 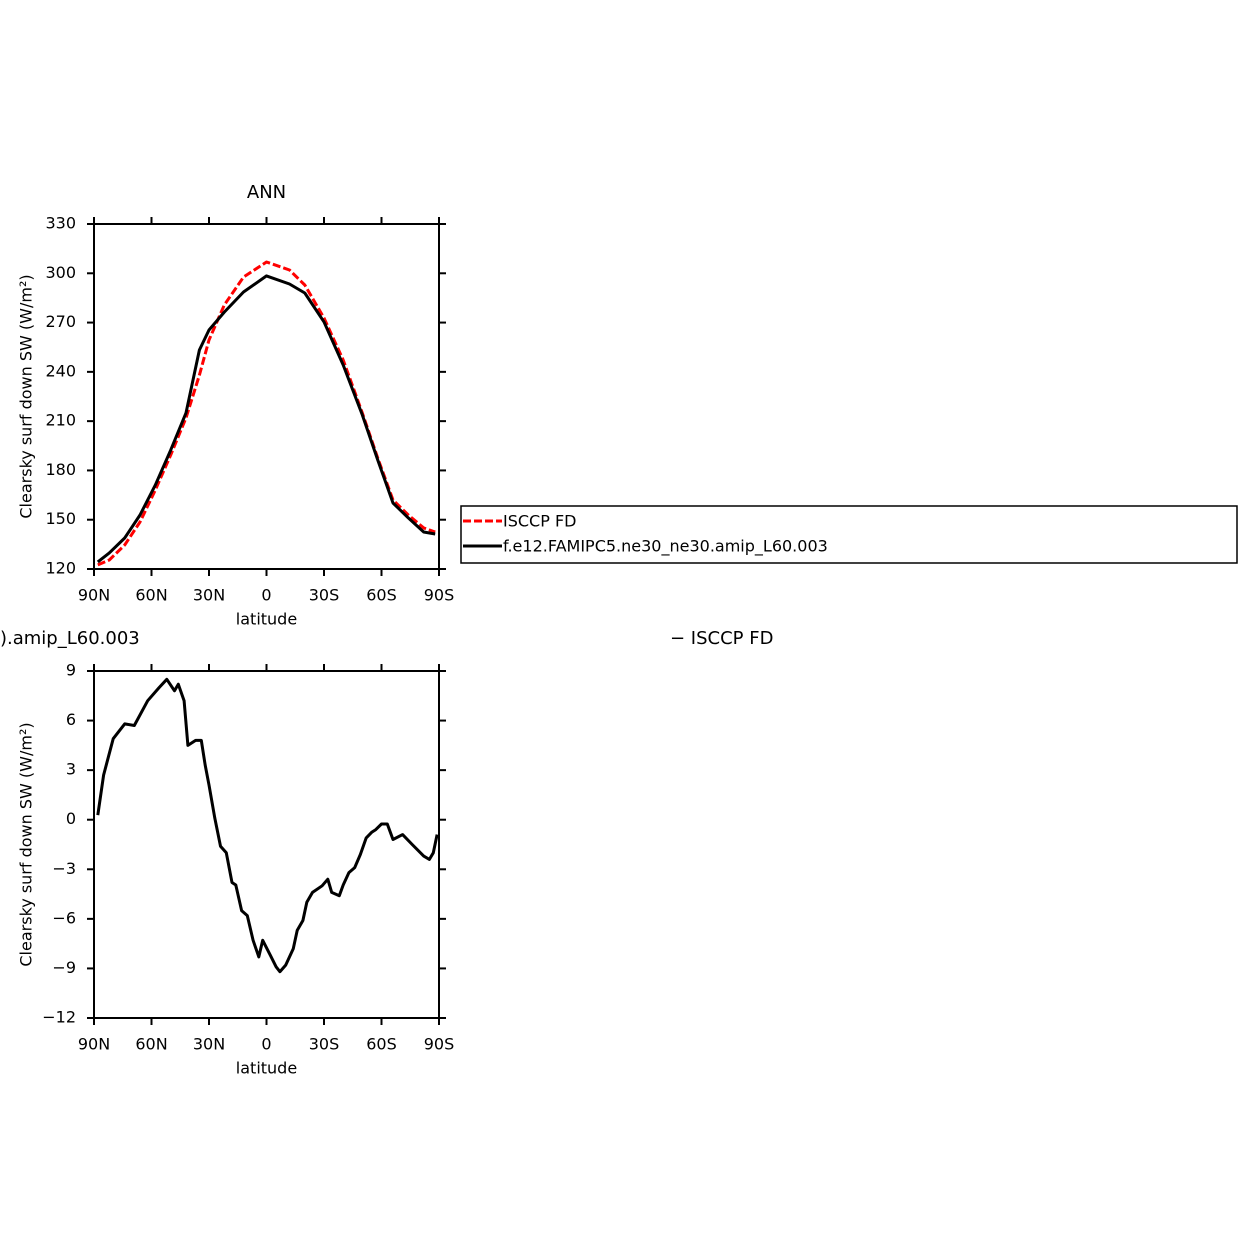 I want to click on legend-label: ISCCP FD, so click(x=539, y=521).